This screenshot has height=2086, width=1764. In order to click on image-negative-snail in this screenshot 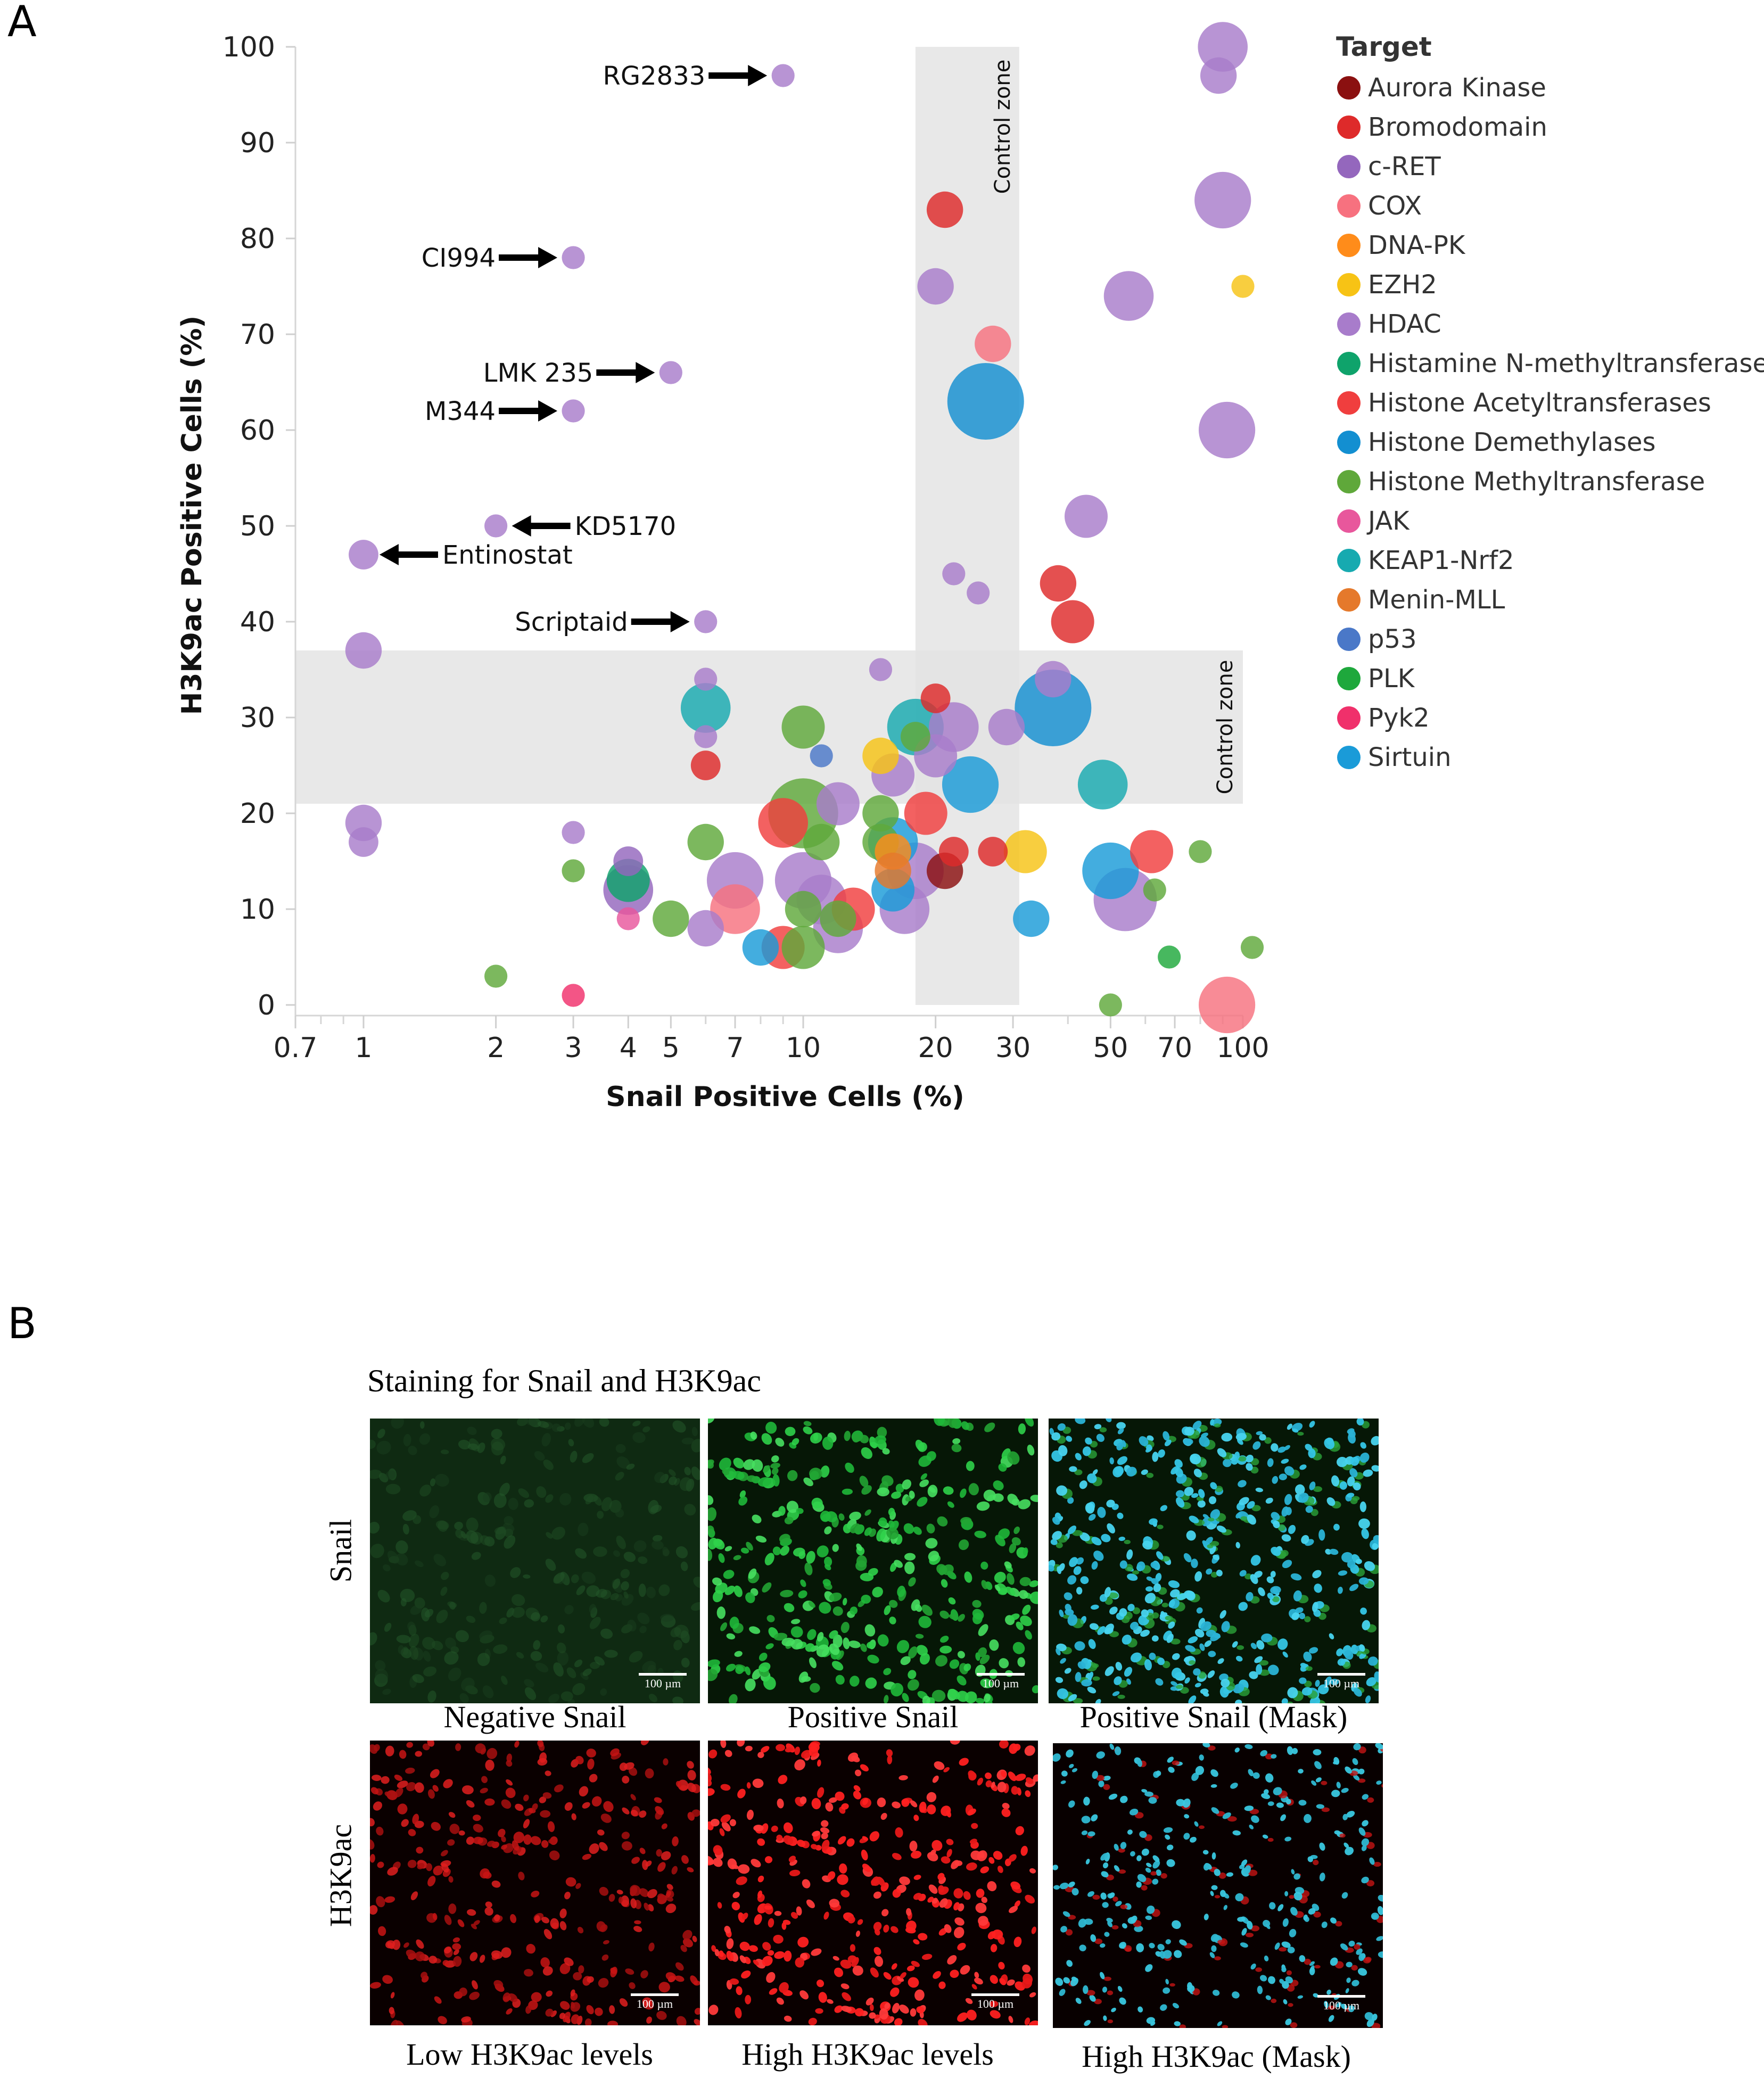, I will do `click(535, 1561)`.